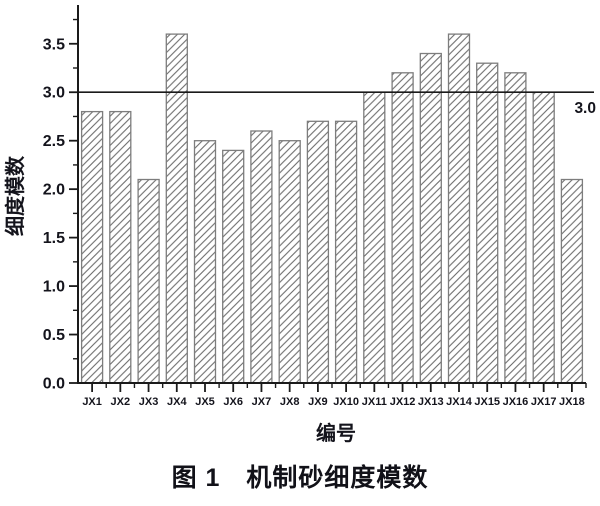 The height and width of the screenshot is (506, 600). What do you see at coordinates (374, 237) in the screenshot?
I see `bar-JX11` at bounding box center [374, 237].